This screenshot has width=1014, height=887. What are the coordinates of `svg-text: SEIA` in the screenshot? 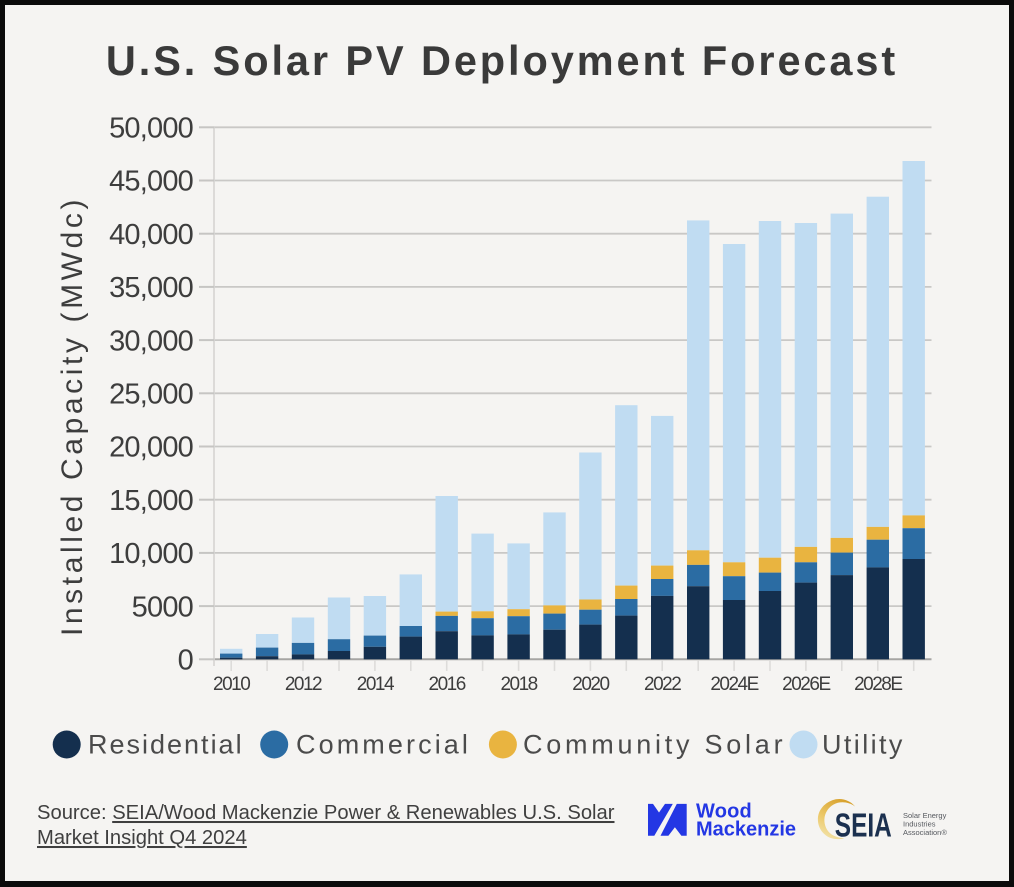 It's located at (863, 824).